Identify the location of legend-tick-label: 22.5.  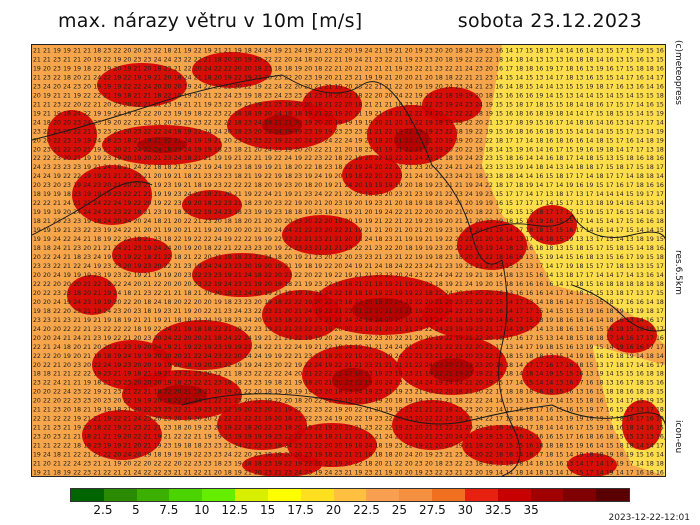
(366, 510).